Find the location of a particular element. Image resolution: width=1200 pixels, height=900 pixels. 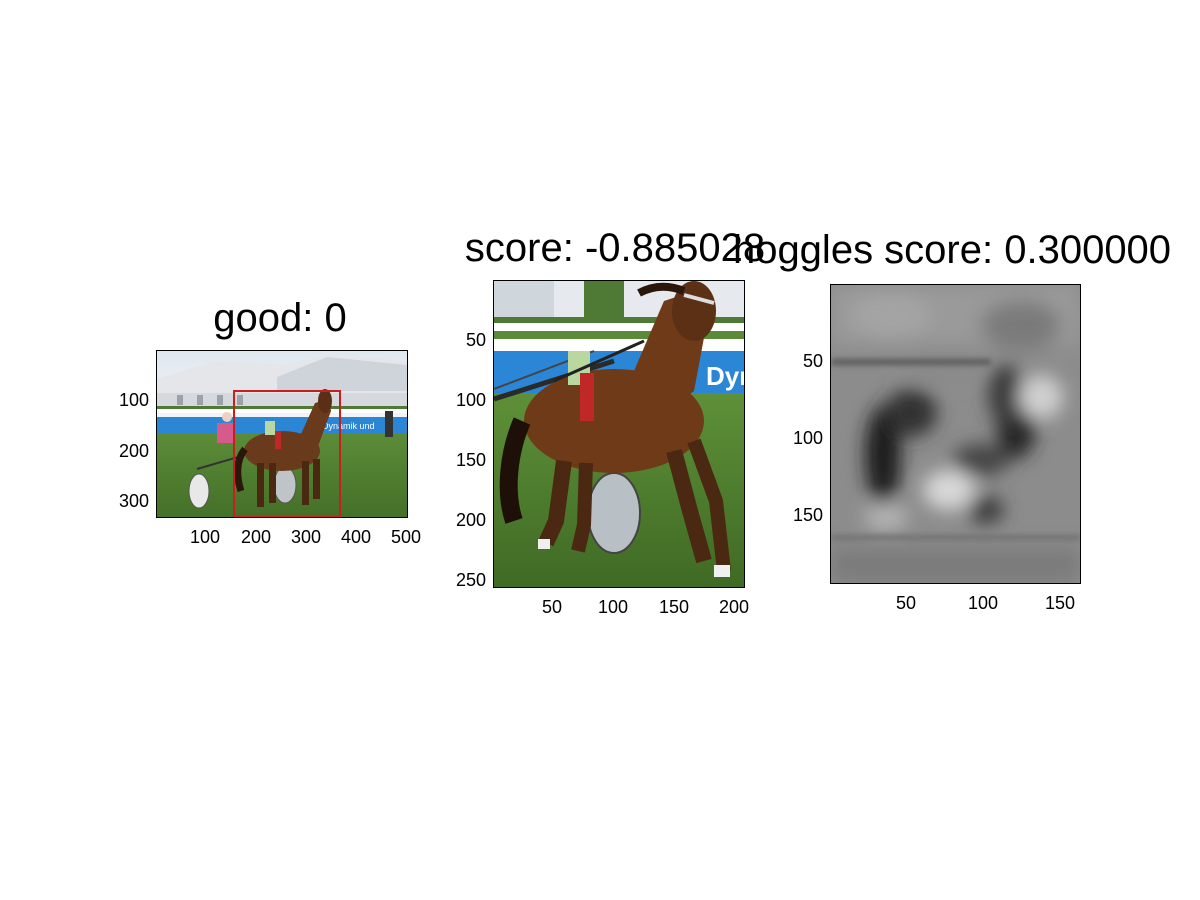

panel-3-axes is located at coordinates (955, 434).